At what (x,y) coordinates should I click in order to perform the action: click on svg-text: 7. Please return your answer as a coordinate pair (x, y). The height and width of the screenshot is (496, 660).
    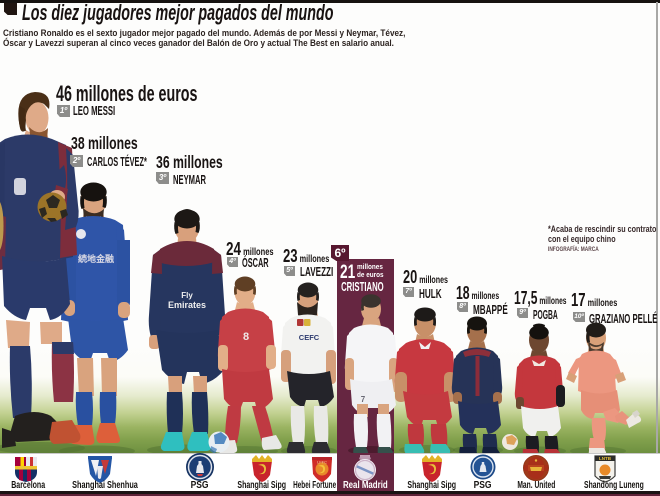
    Looking at the image, I should click on (363, 399).